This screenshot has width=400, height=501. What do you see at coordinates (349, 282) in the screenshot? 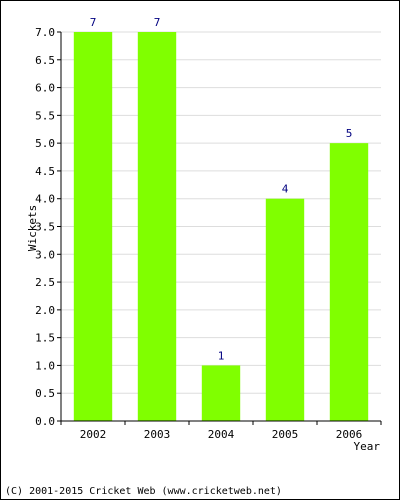
I see `bar-2006` at bounding box center [349, 282].